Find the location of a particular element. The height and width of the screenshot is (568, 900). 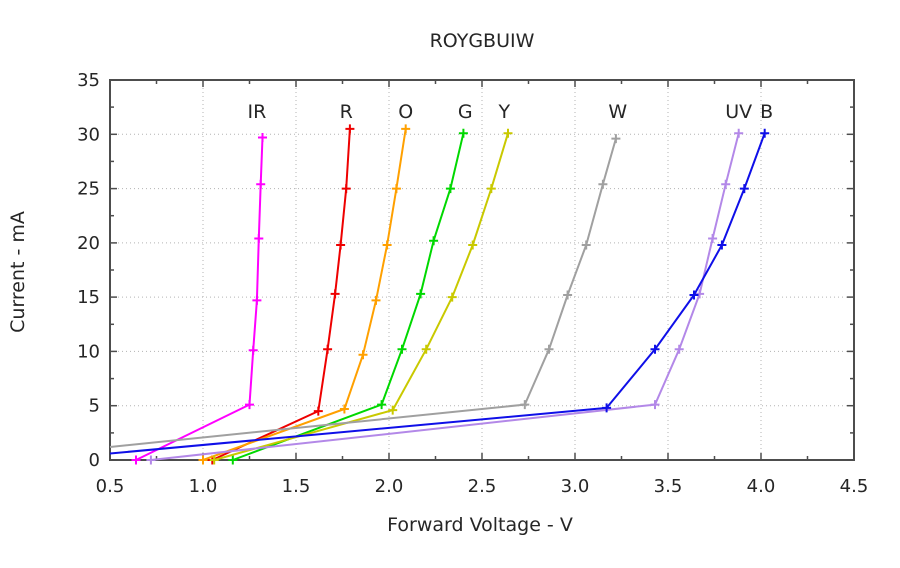

series-IR-markers is located at coordinates (199, 299).